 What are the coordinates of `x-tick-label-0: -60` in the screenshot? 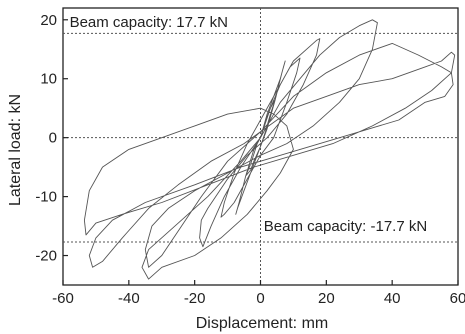 It's located at (63, 298).